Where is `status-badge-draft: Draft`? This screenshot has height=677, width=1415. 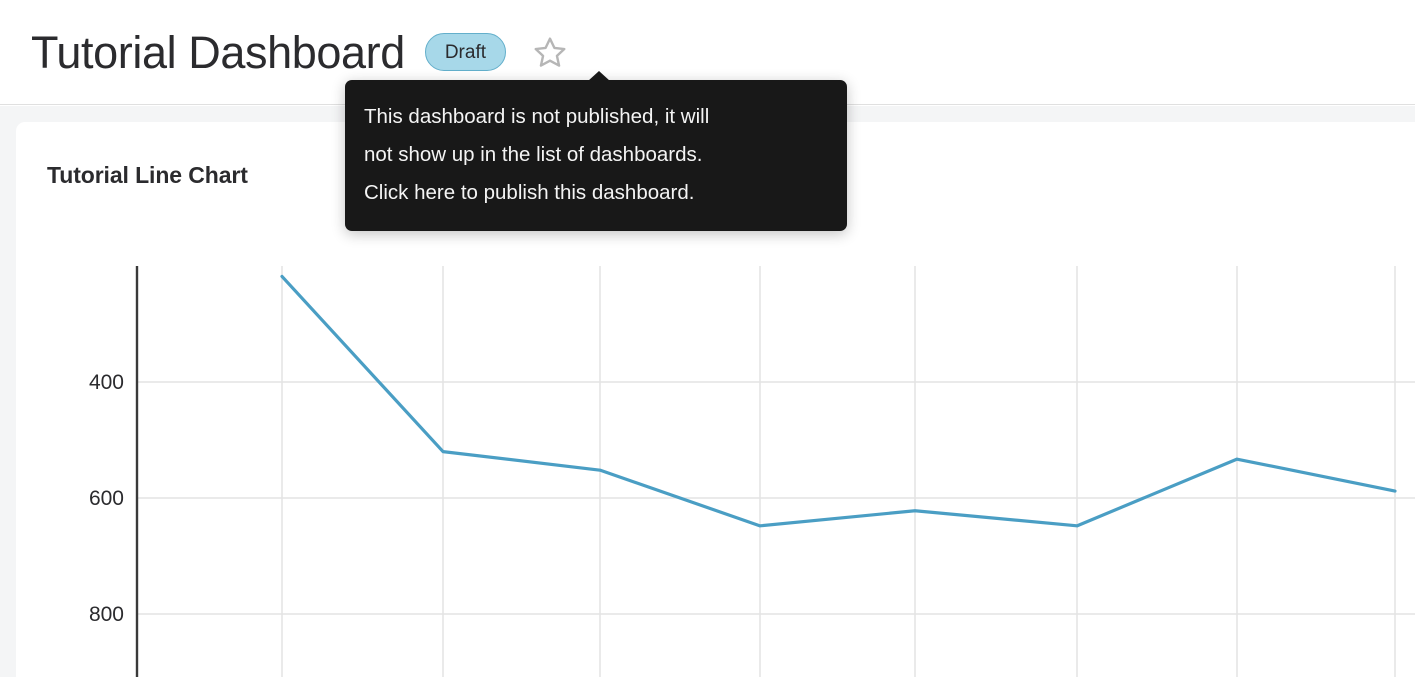 status-badge-draft: Draft is located at coordinates (465, 52).